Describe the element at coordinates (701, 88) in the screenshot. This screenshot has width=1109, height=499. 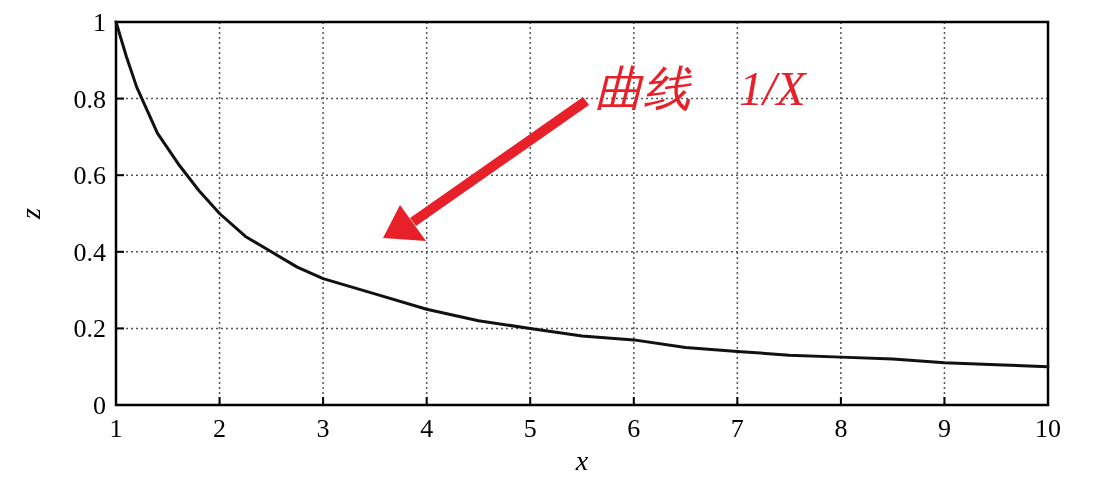
I see `annotation: 曲线 1/X` at that location.